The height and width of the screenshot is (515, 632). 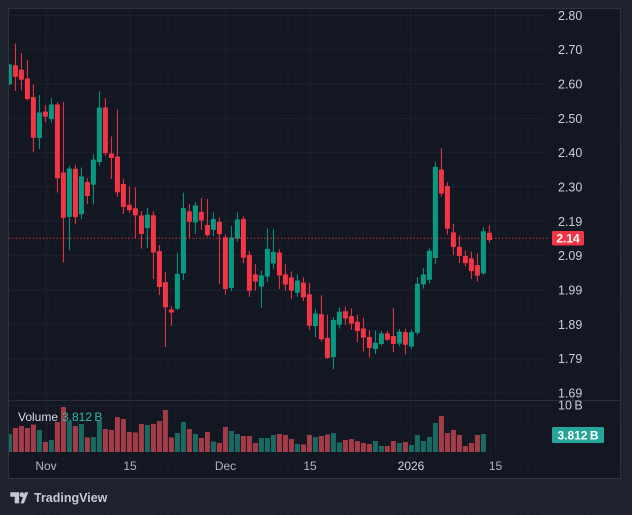 I want to click on svg-text: Volume, so click(x=38, y=417).